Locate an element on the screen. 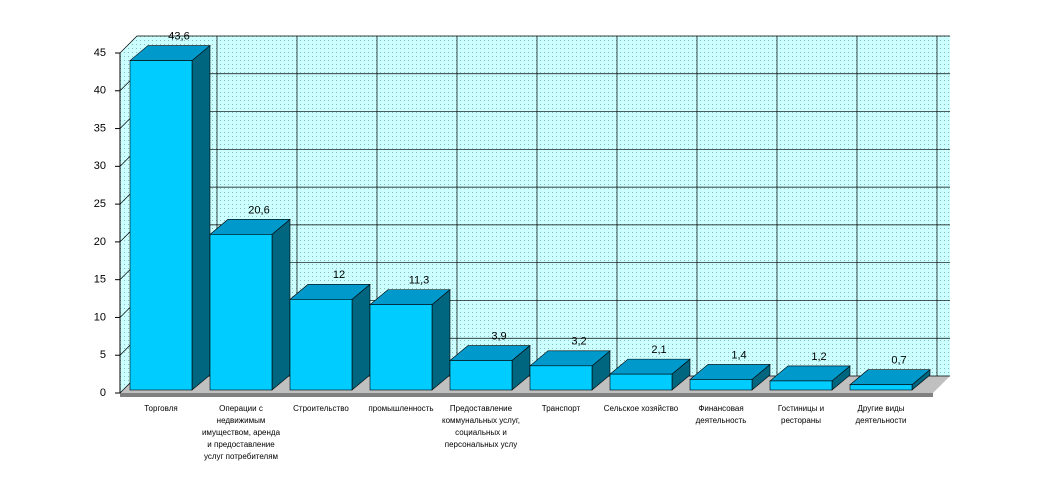  y-tick-label: 10 is located at coordinates (100, 317).